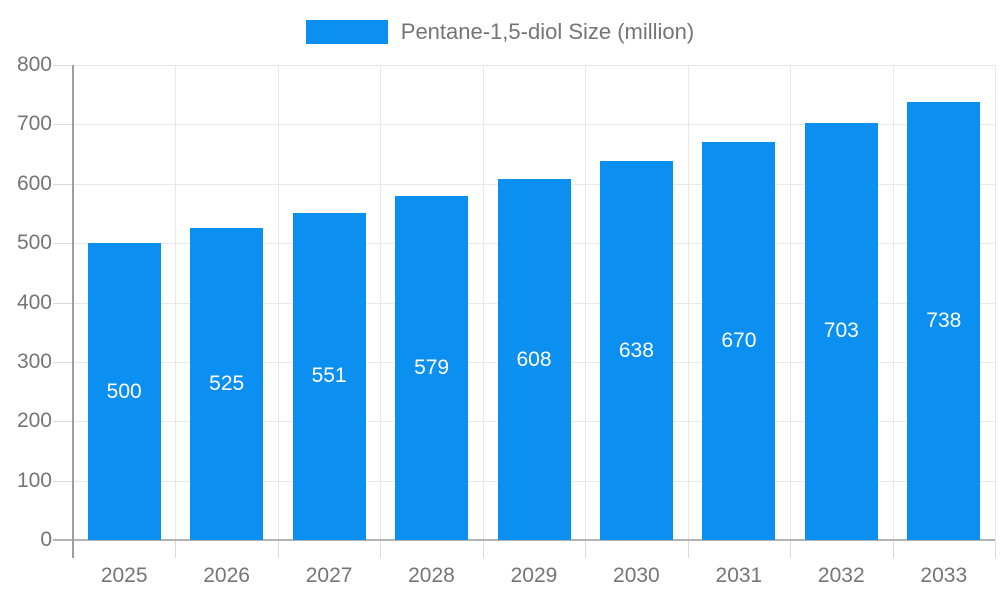 This screenshot has height=600, width=1000. What do you see at coordinates (34, 183) in the screenshot?
I see `y-axis-label: 600` at bounding box center [34, 183].